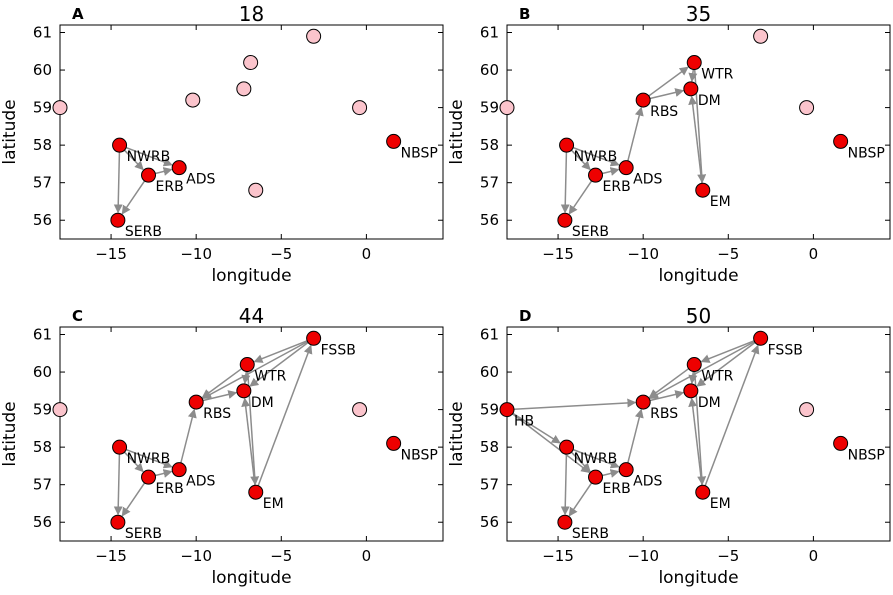 The image size is (893, 595). Describe the element at coordinates (170, 187) in the screenshot. I see `node-label: ERB` at that location.